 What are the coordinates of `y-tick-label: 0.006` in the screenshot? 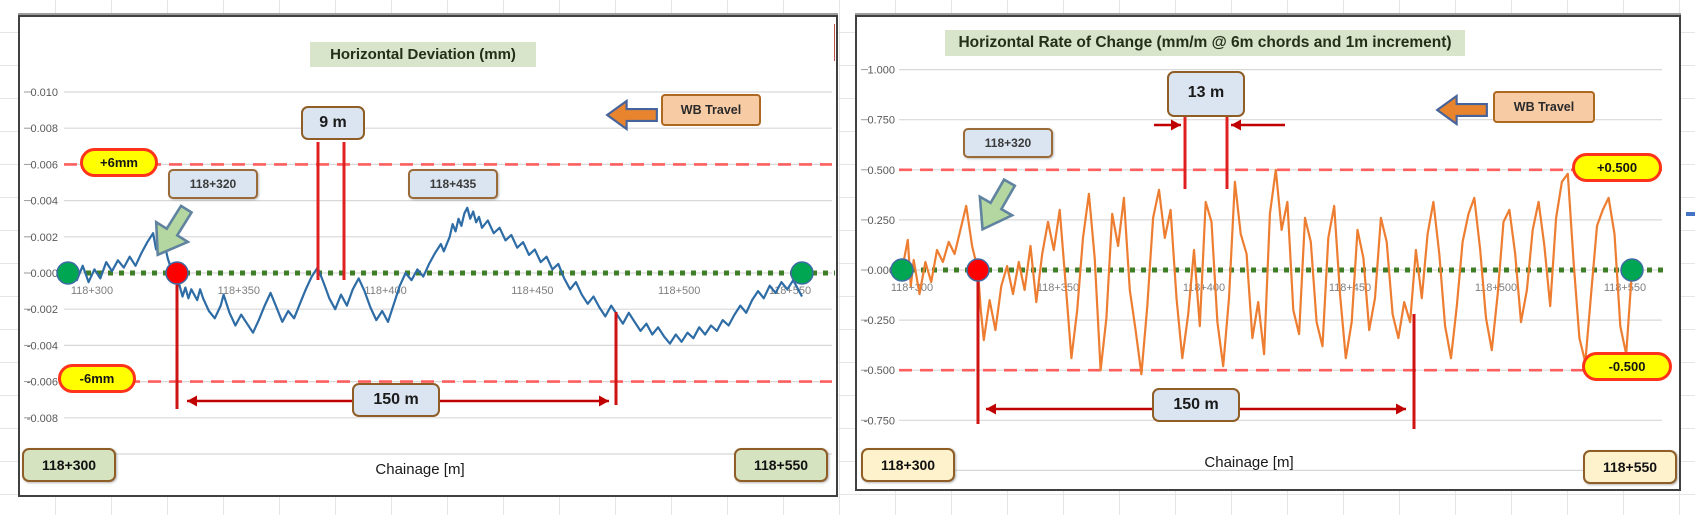 It's located at (44, 165).